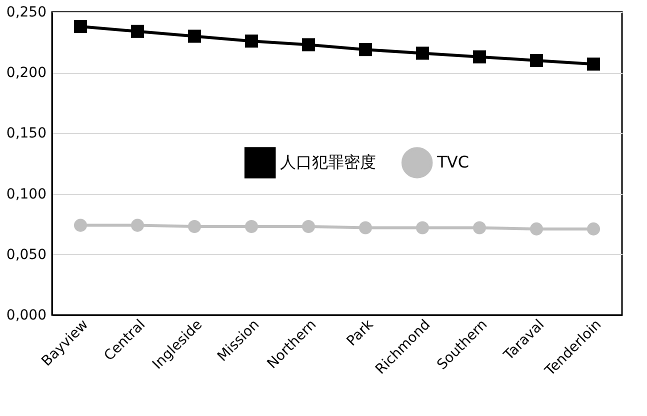 The image size is (647, 416). What do you see at coordinates (26, 254) in the screenshot?
I see `y-tick-label: 0,050` at bounding box center [26, 254].